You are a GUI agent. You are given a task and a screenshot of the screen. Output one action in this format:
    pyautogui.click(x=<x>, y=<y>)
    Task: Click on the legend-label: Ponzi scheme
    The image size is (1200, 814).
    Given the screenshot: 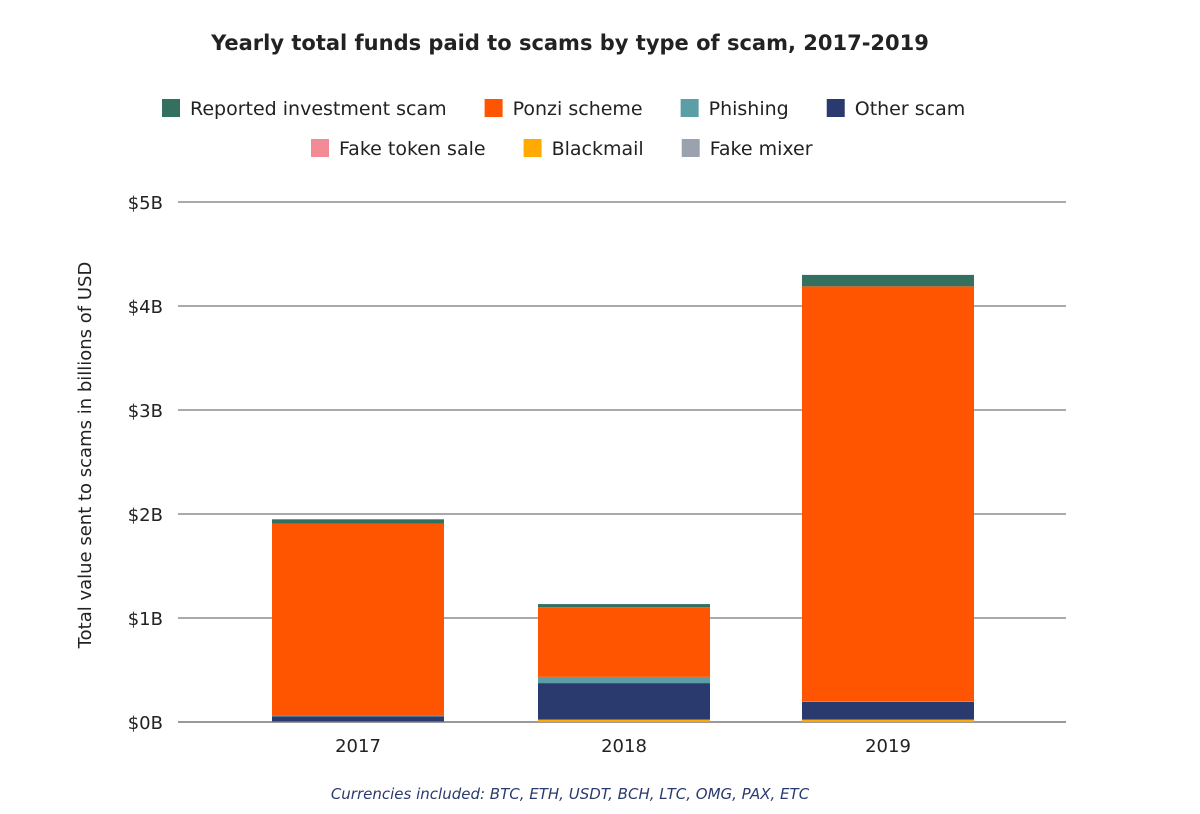 What is the action you would take?
    pyautogui.click(x=578, y=109)
    